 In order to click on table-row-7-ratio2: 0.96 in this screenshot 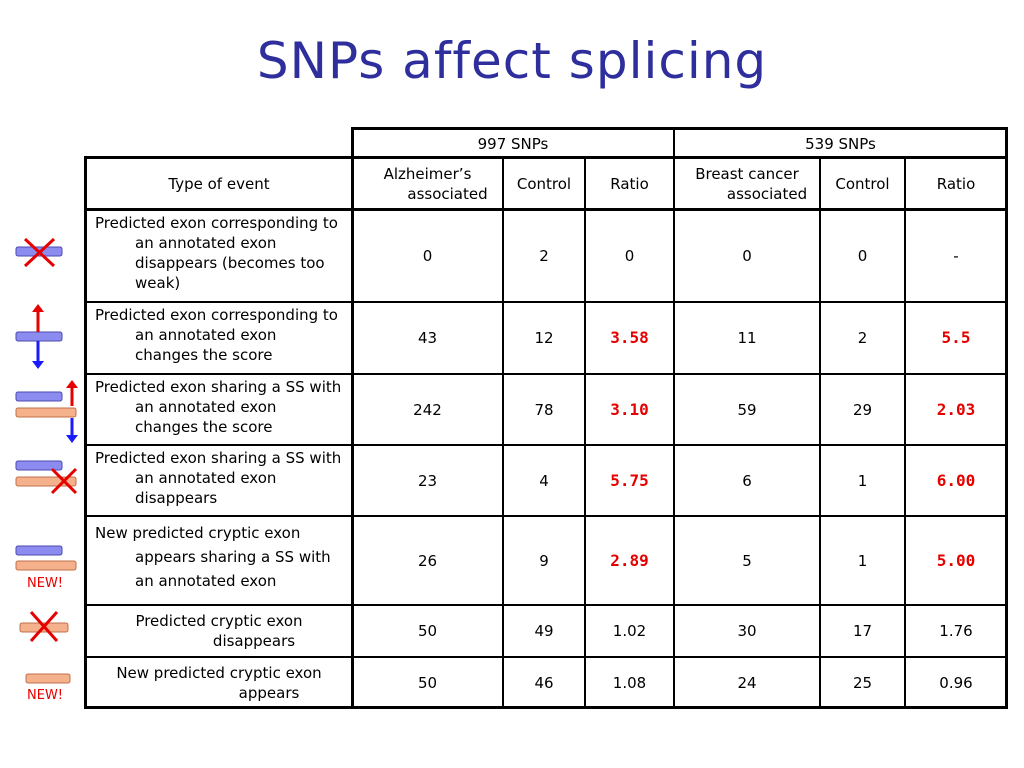, I will do `click(956, 682)`.